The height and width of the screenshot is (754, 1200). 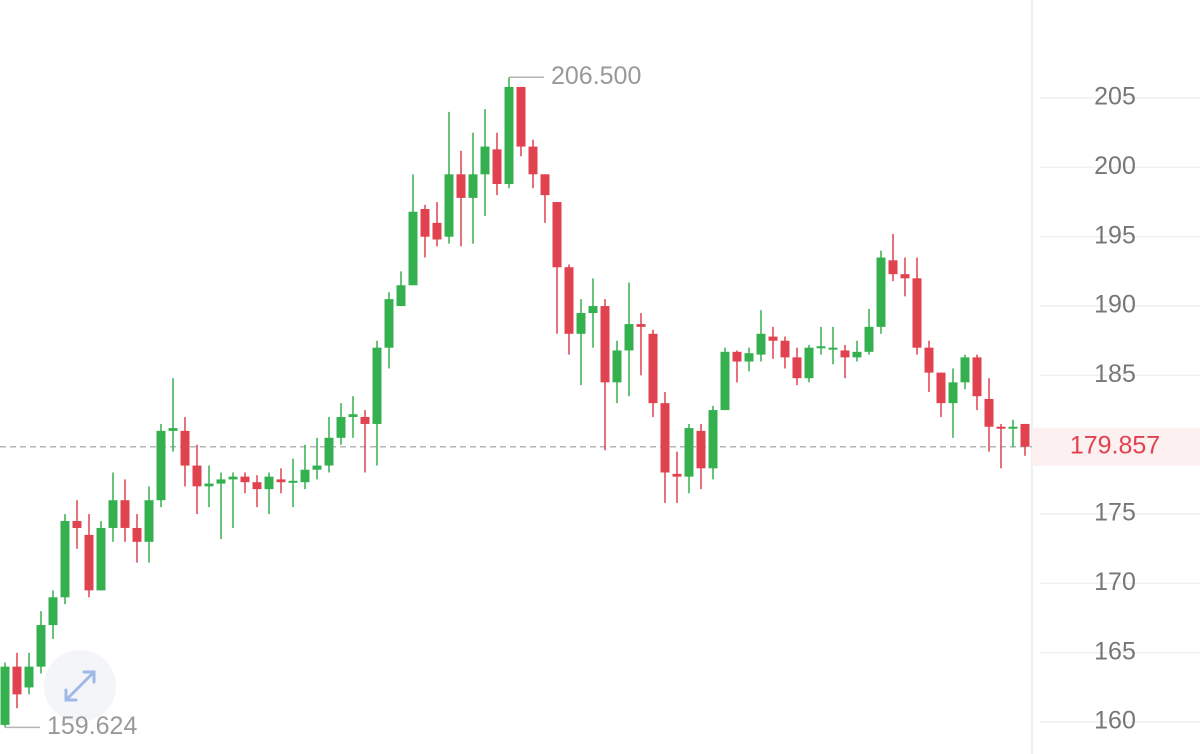 I want to click on y-tick-label: 200, so click(x=1115, y=166).